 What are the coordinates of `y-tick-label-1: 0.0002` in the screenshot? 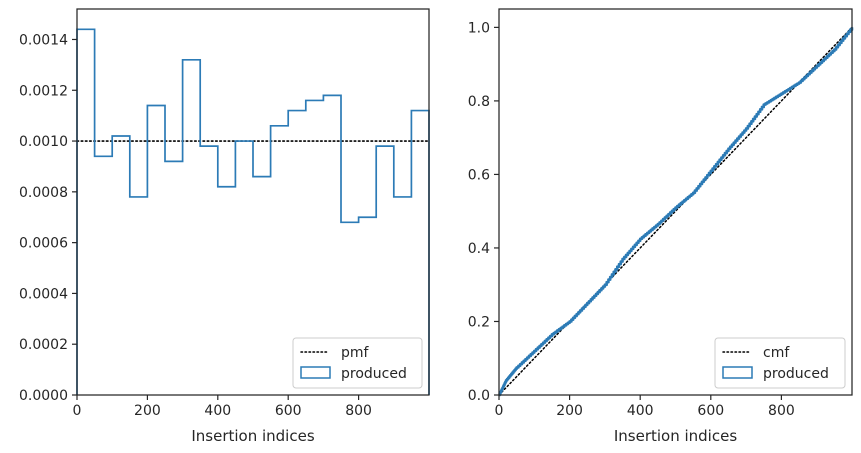 It's located at (43, 345).